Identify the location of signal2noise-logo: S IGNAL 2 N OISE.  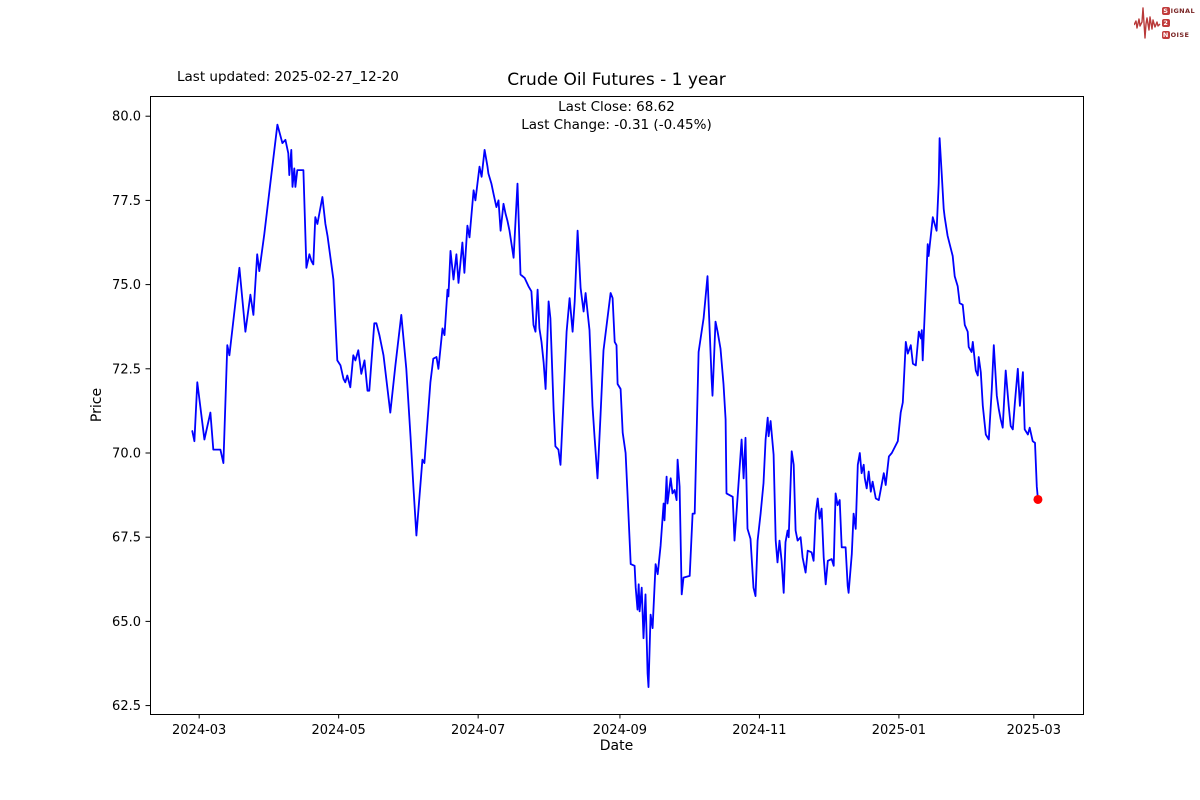
(1164, 23).